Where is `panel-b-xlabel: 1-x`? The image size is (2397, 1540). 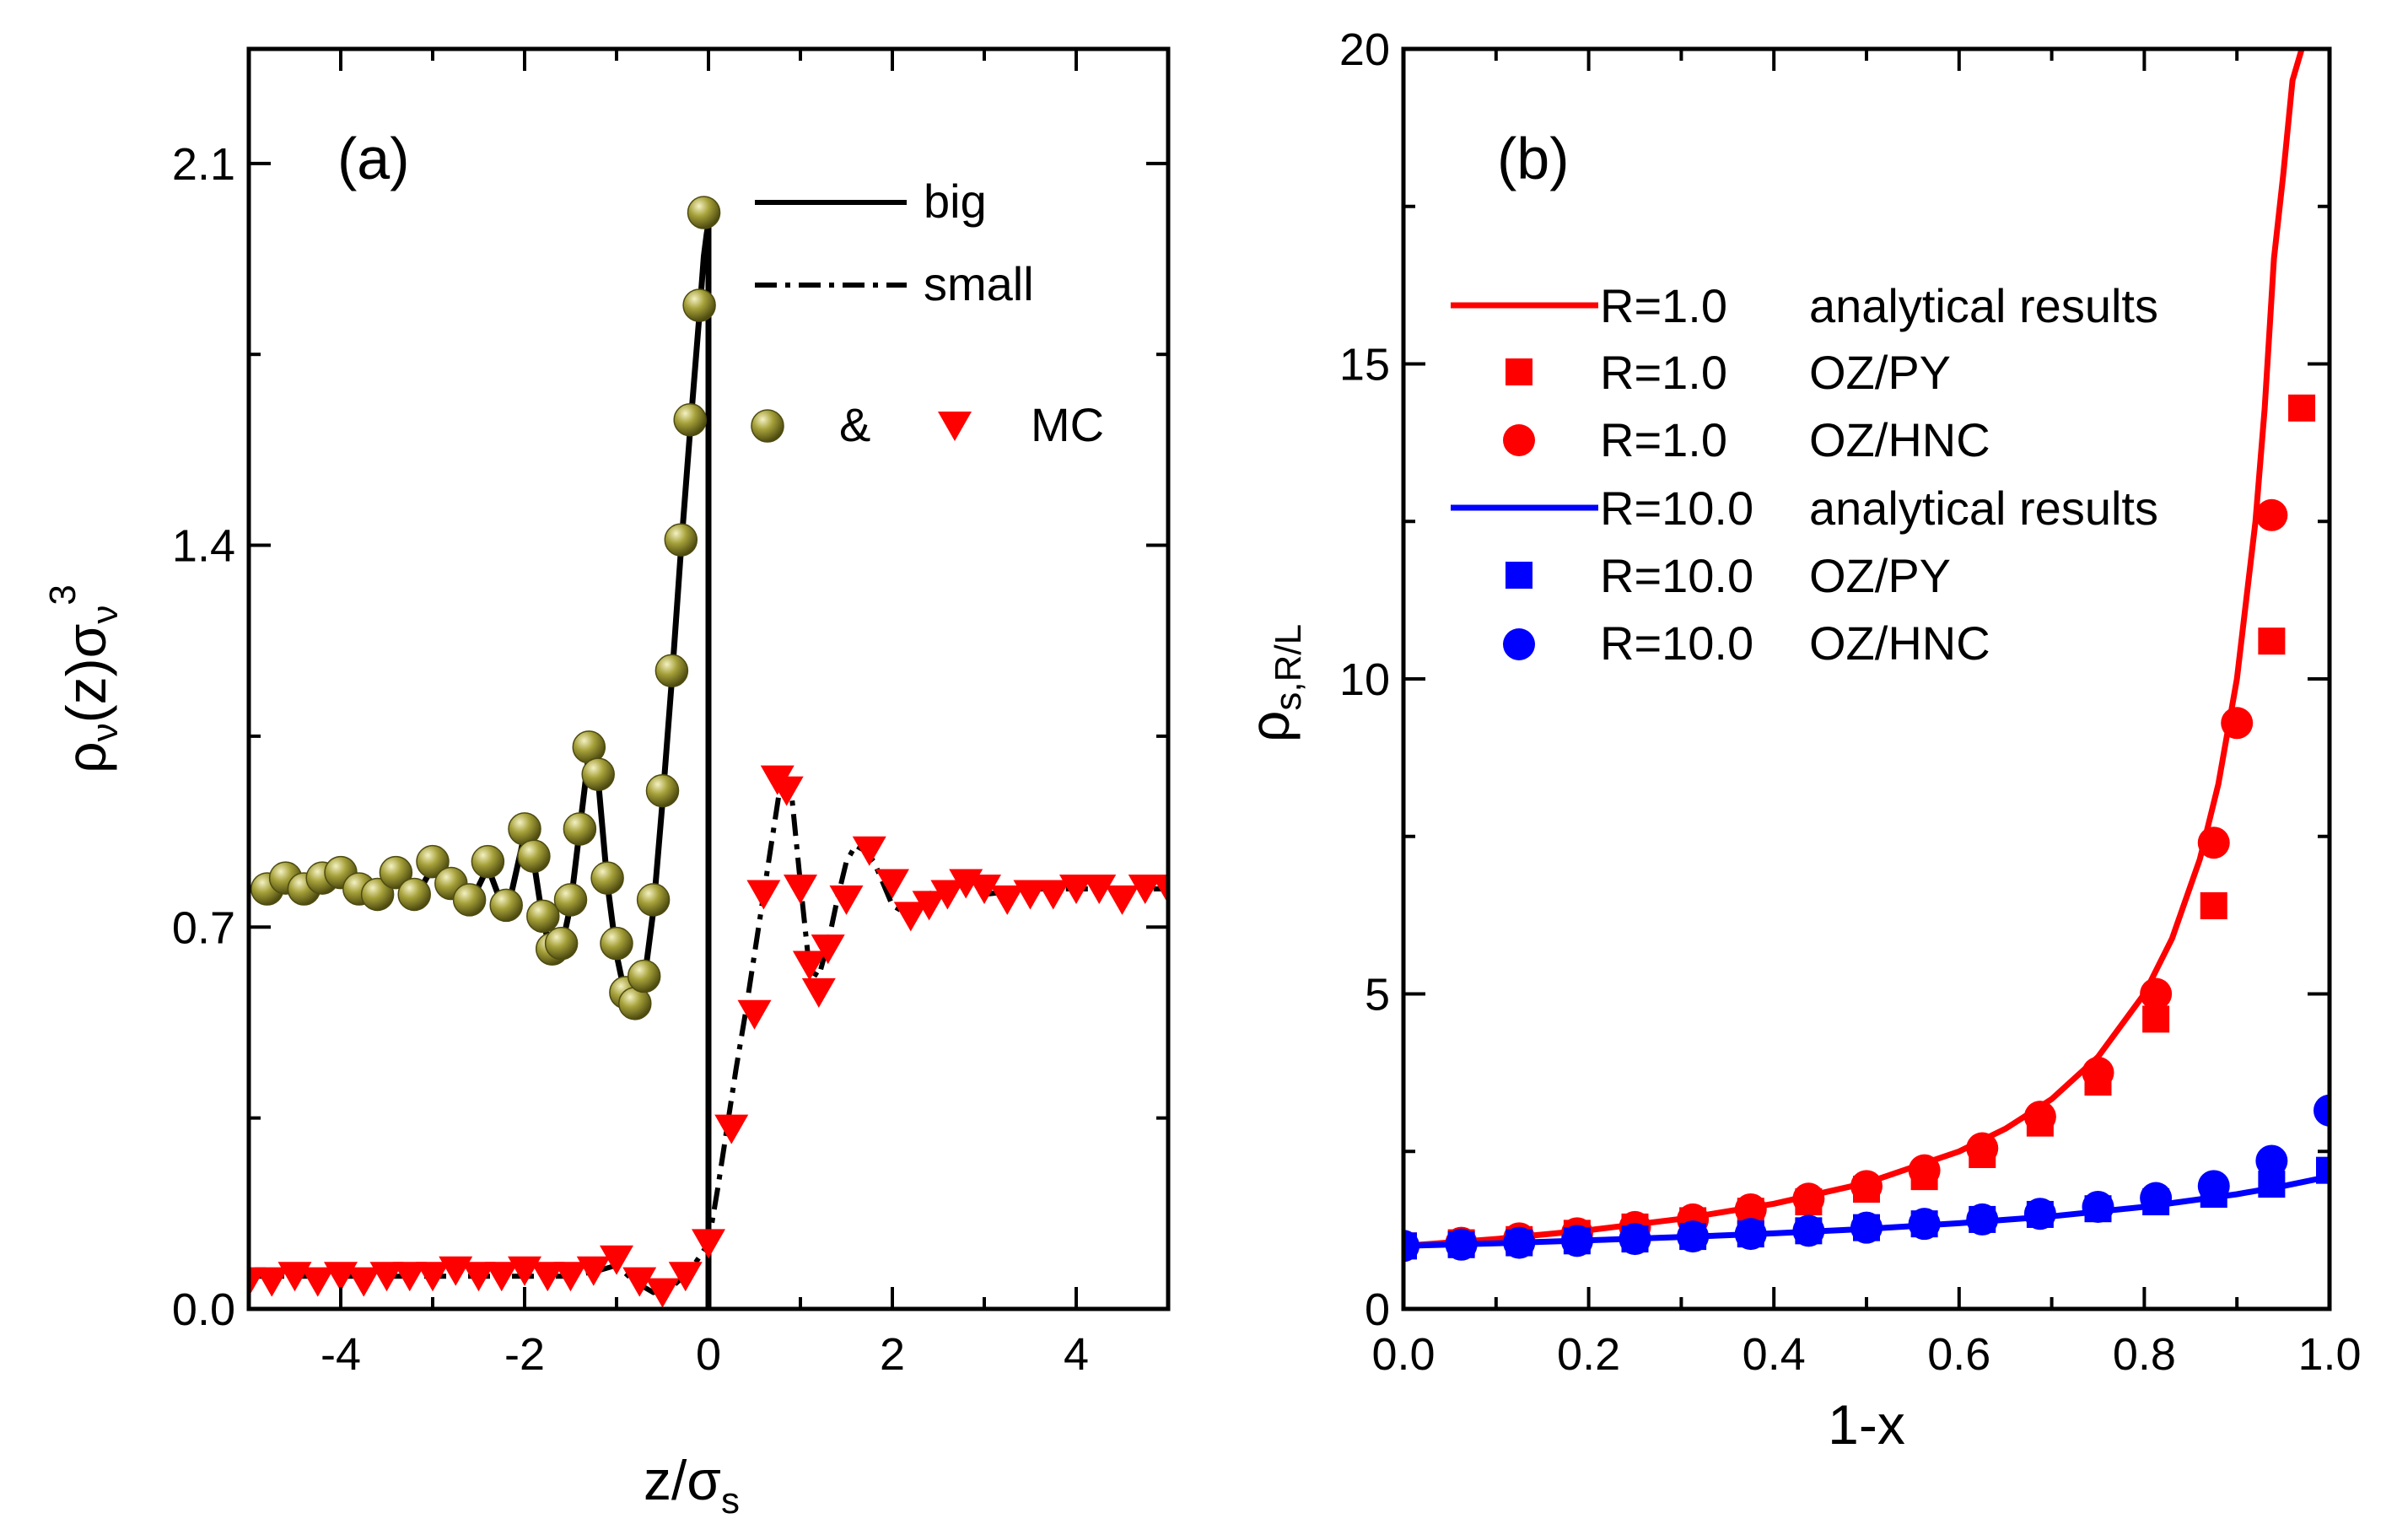 panel-b-xlabel: 1-x is located at coordinates (1866, 1424).